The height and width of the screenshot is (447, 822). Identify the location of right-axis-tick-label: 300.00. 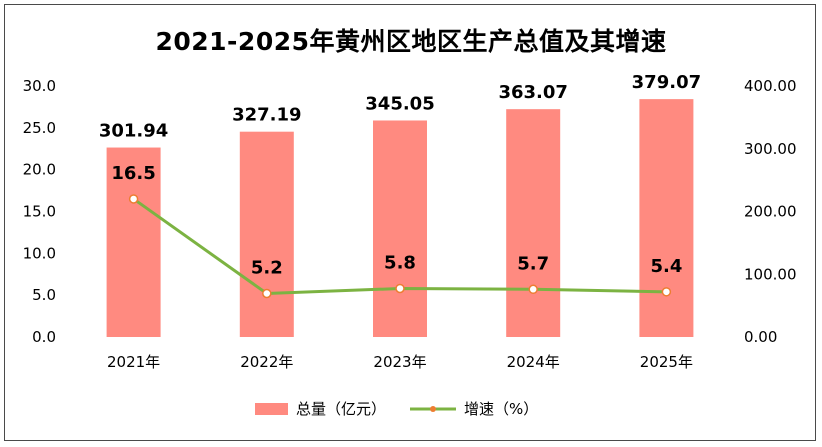
(770, 149).